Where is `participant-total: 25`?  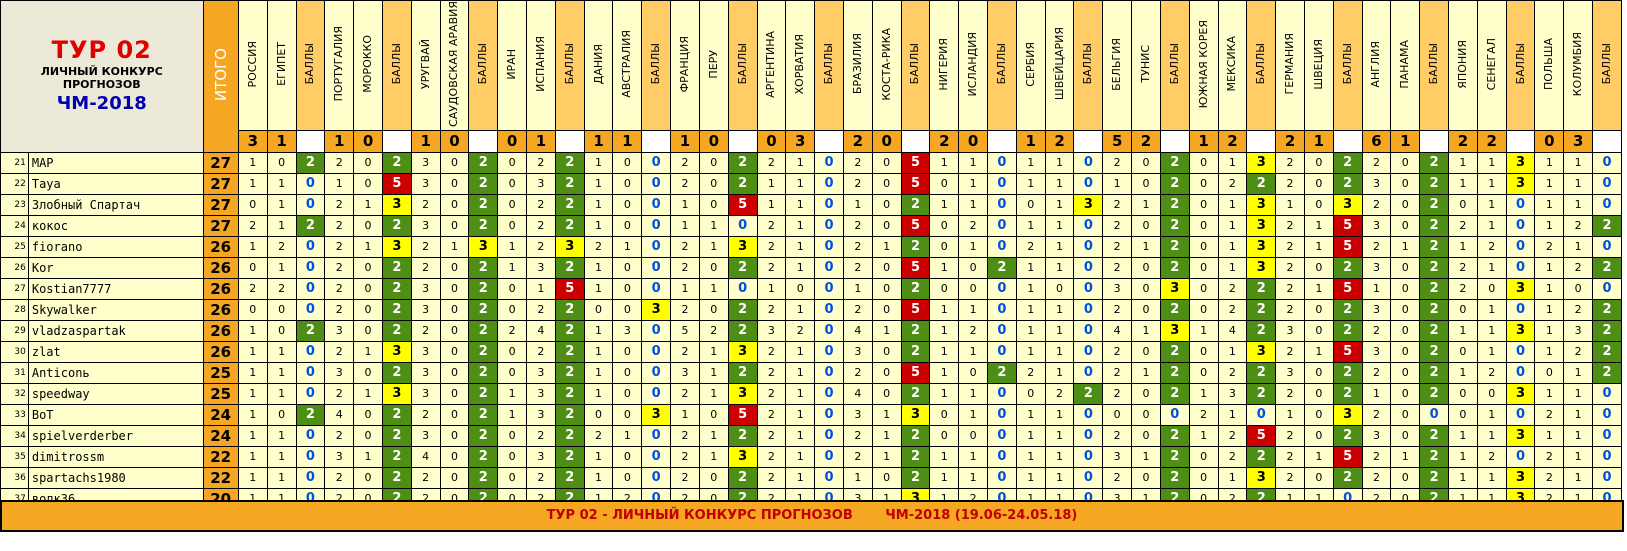 participant-total: 25 is located at coordinates (220, 372).